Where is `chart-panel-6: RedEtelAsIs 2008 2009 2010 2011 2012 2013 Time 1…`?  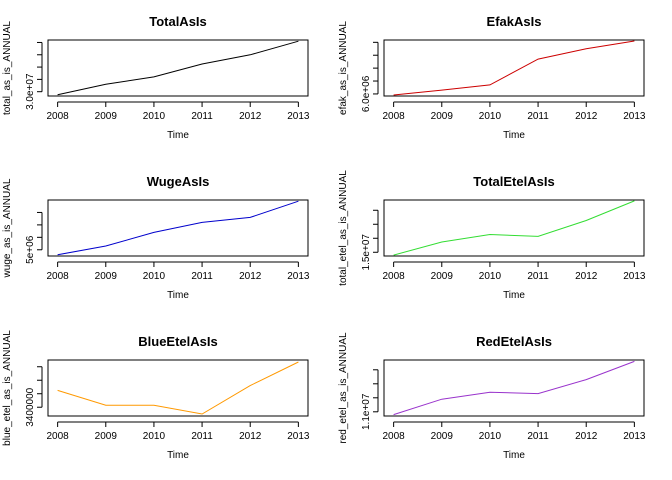
chart-panel-6: RedEtelAsIs 2008 2009 2010 2011 2012 2013 Time 1… is located at coordinates (492, 396).